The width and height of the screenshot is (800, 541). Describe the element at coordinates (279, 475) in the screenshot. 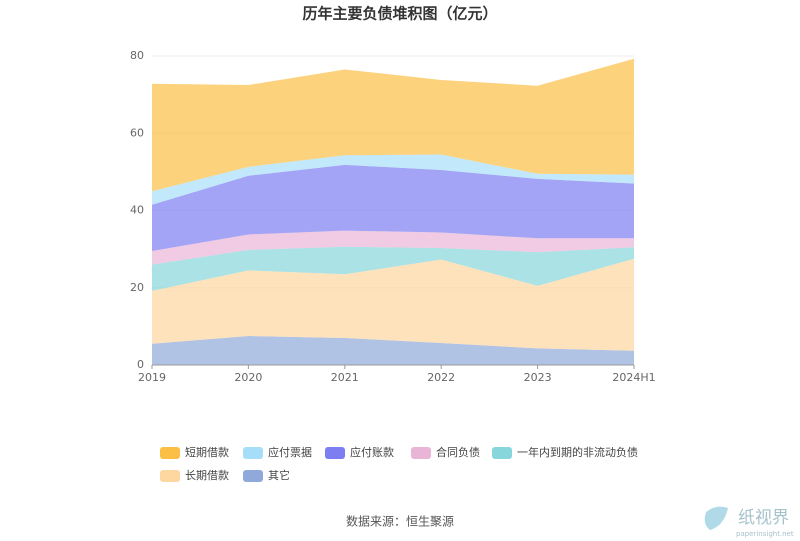

I see `legend-label: 其它` at that location.